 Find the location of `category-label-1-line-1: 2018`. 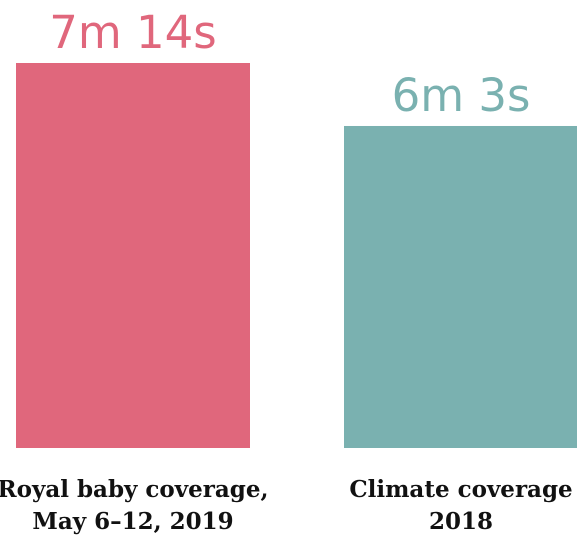

category-label-1-line-1: 2018 is located at coordinates (461, 521).